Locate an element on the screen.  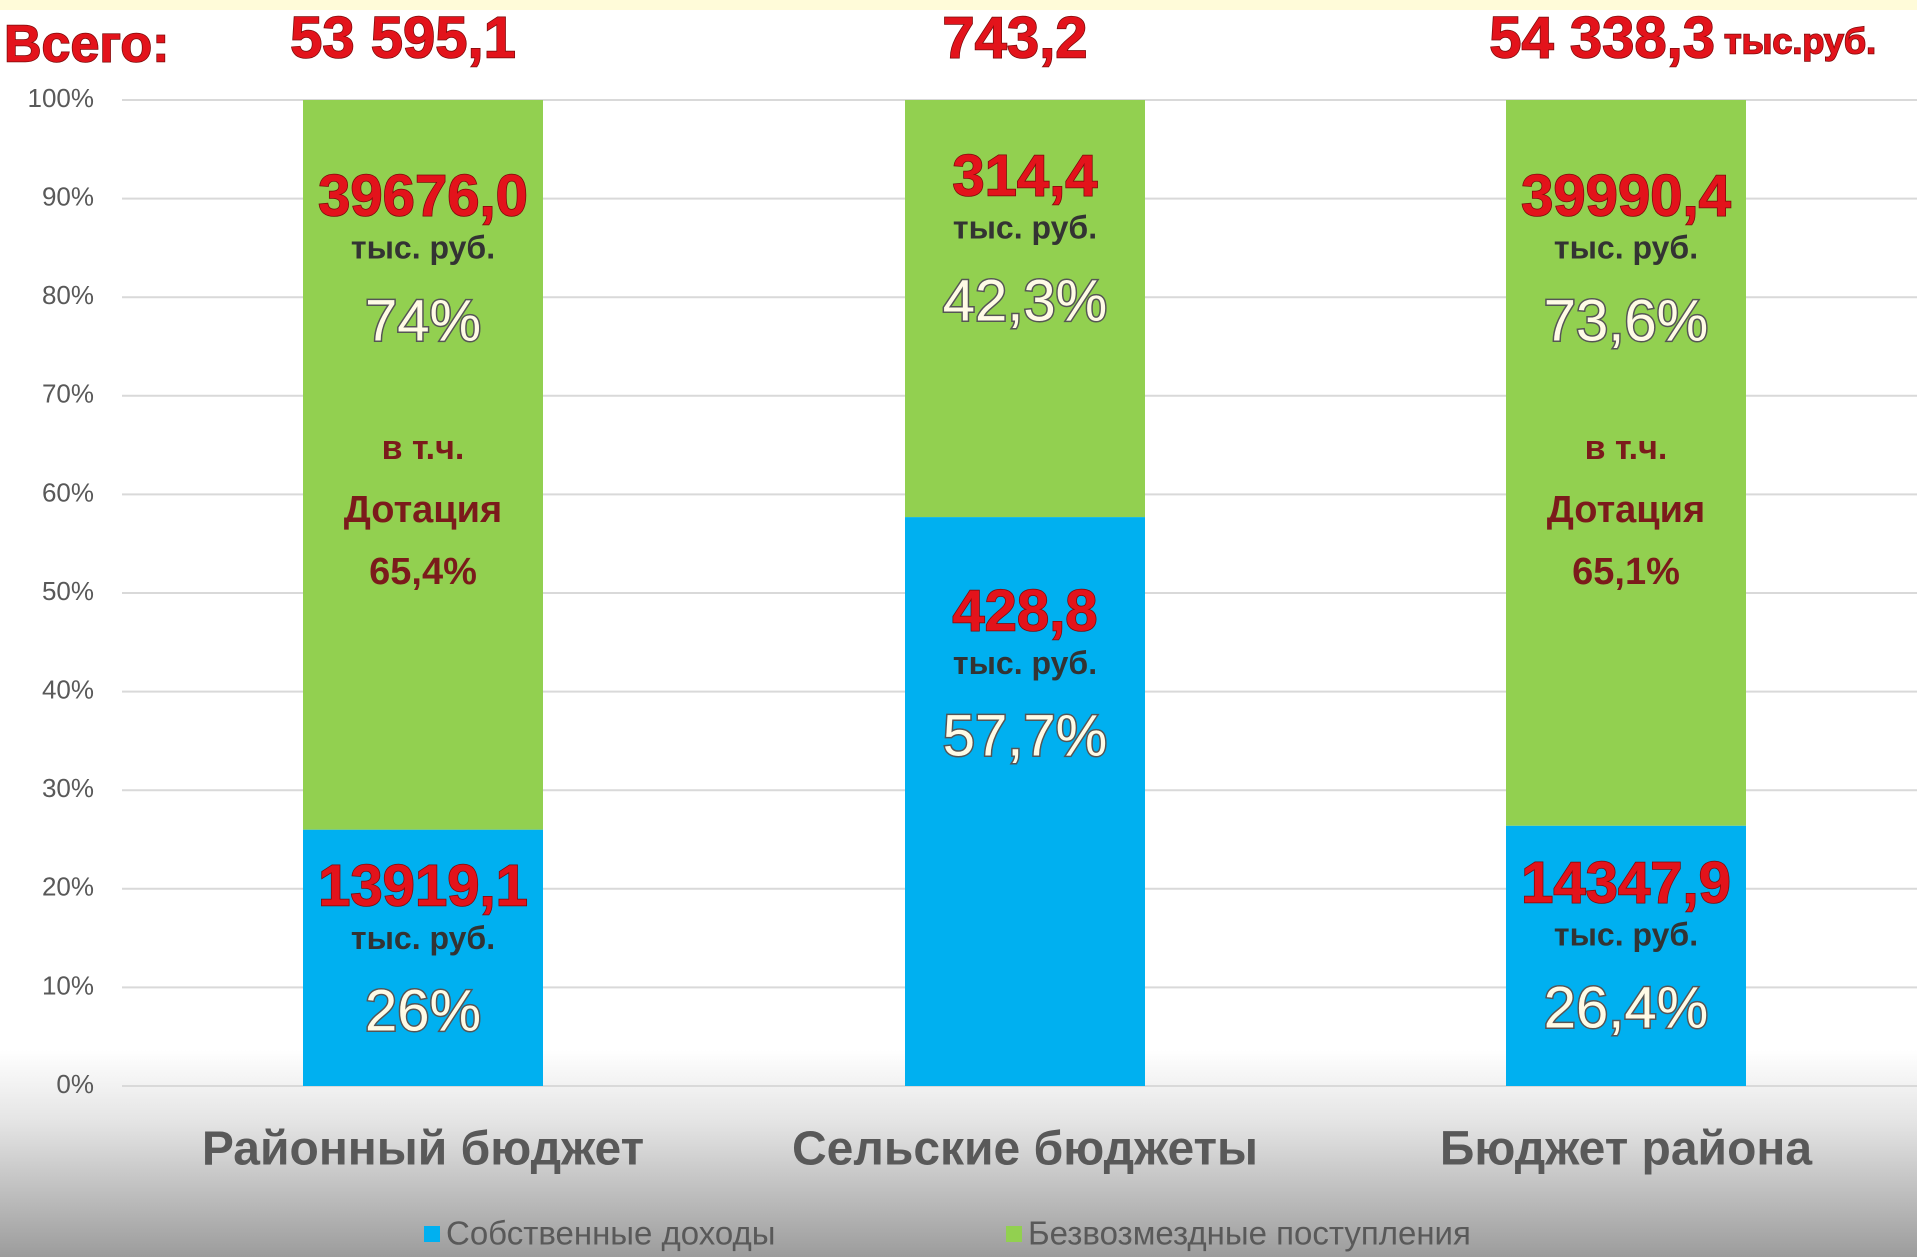
amount-label: 39676,0 is located at coordinates (423, 195).